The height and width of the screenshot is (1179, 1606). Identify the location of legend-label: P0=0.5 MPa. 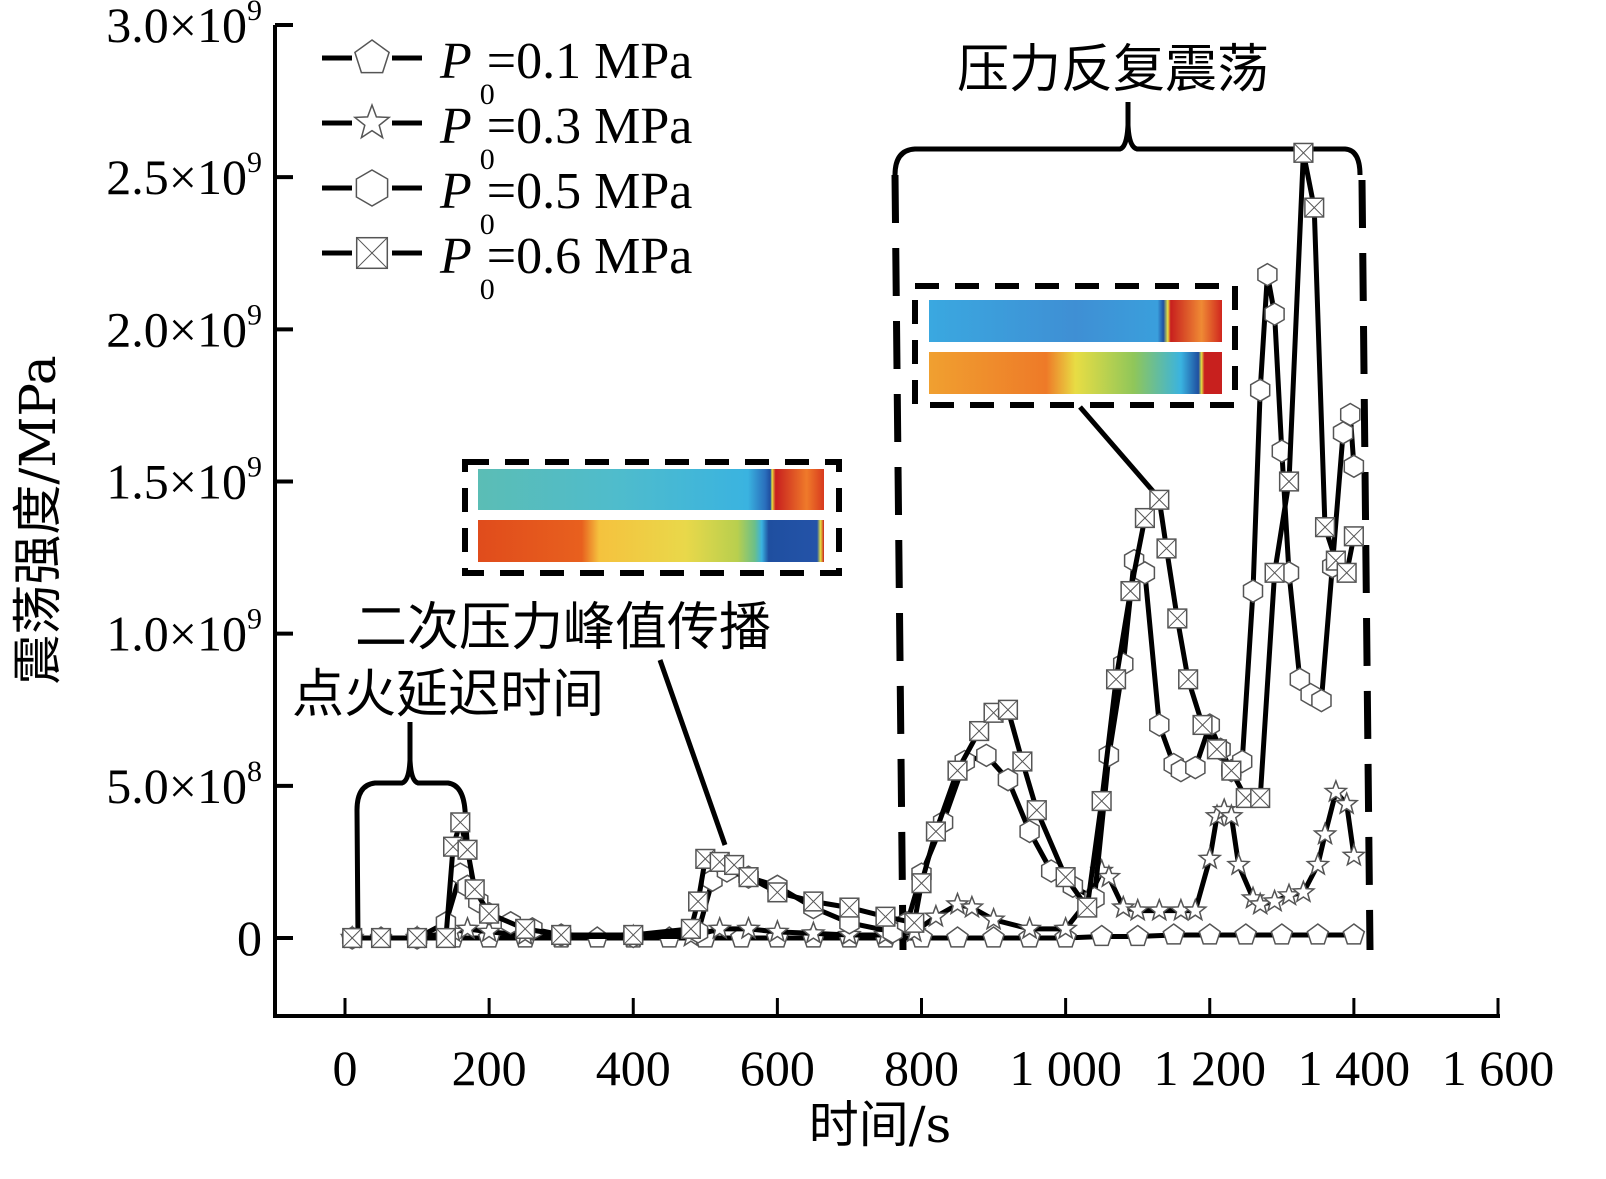
(565, 202).